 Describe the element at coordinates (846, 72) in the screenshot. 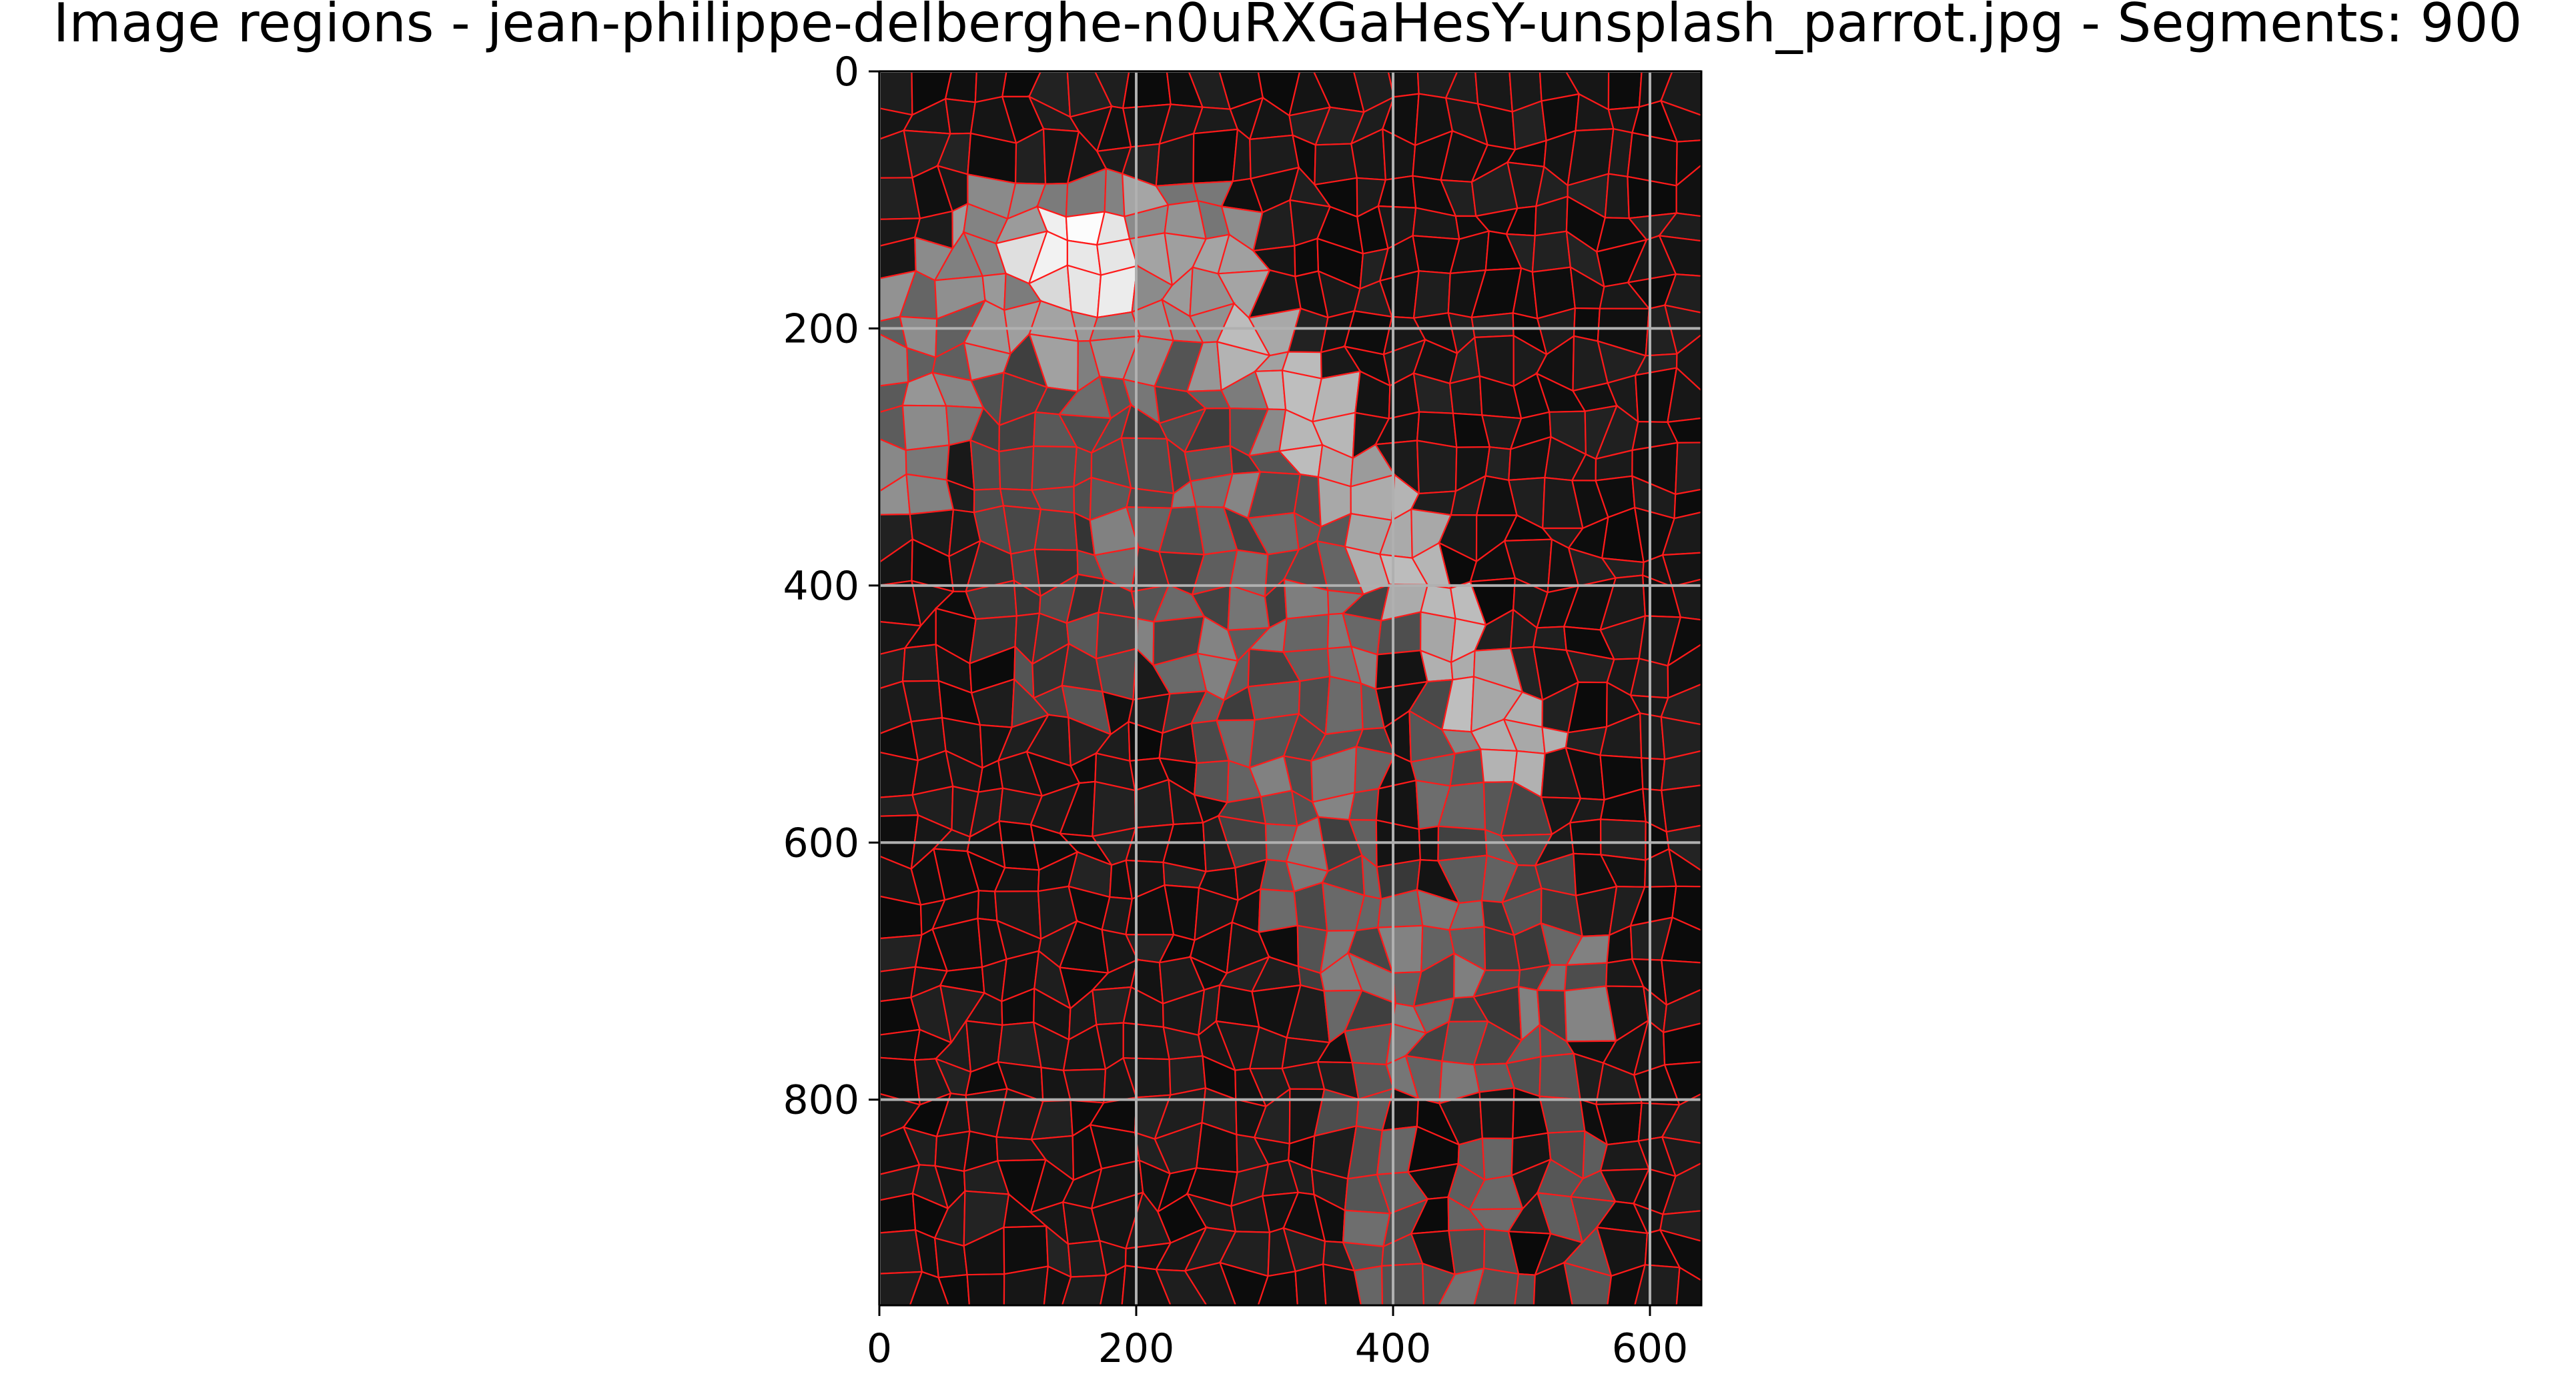

I see `y-tick-label-0: 0` at that location.